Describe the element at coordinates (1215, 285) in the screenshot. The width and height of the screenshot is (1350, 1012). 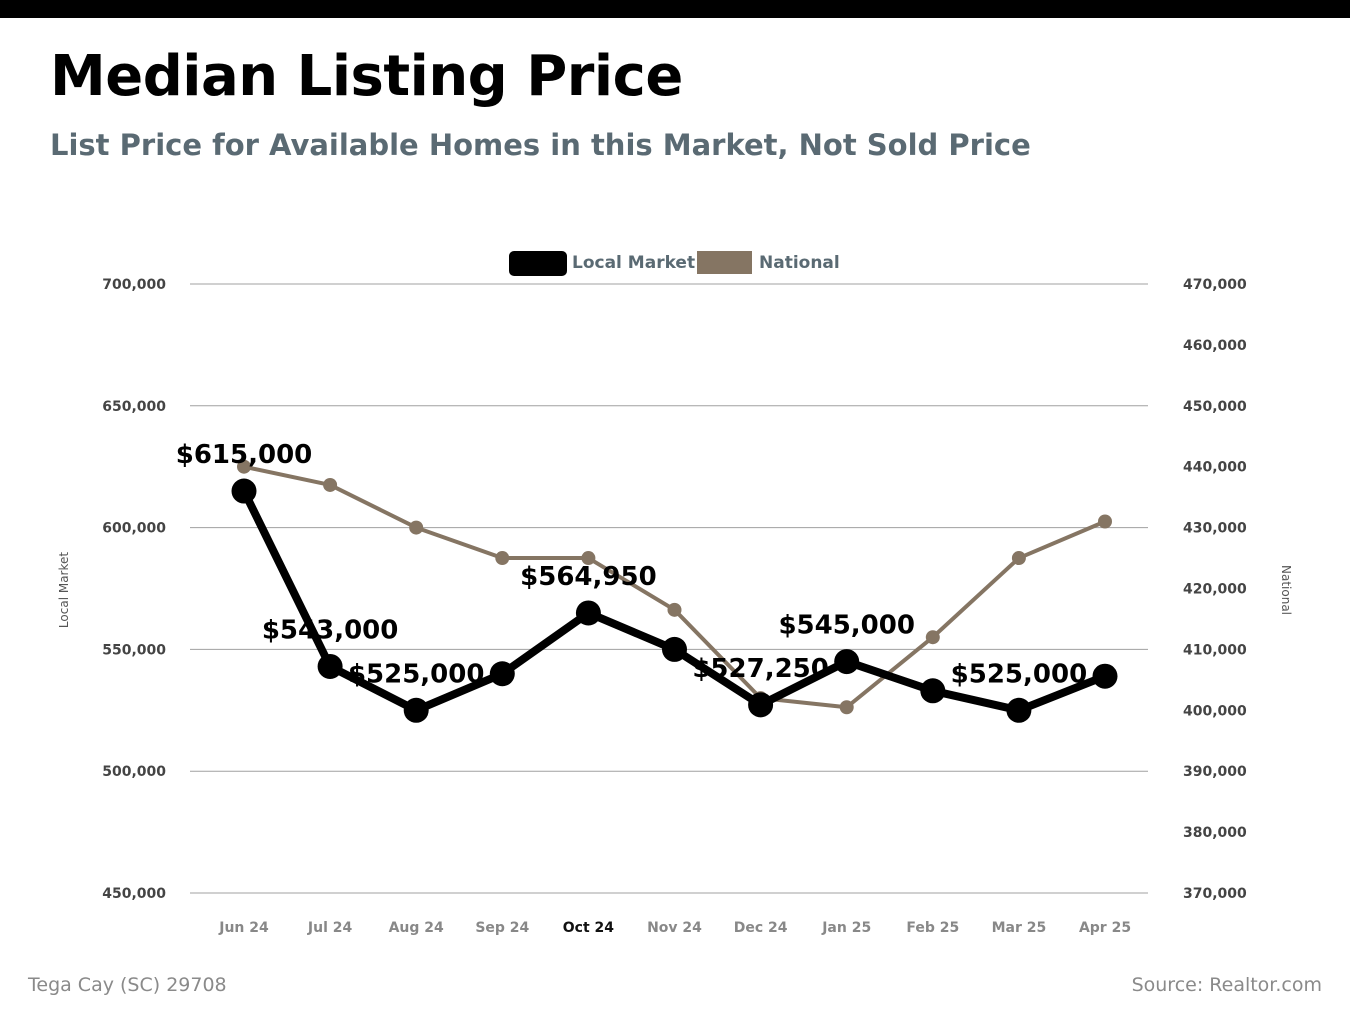
I see `y-right-tick-label: 470,000` at that location.